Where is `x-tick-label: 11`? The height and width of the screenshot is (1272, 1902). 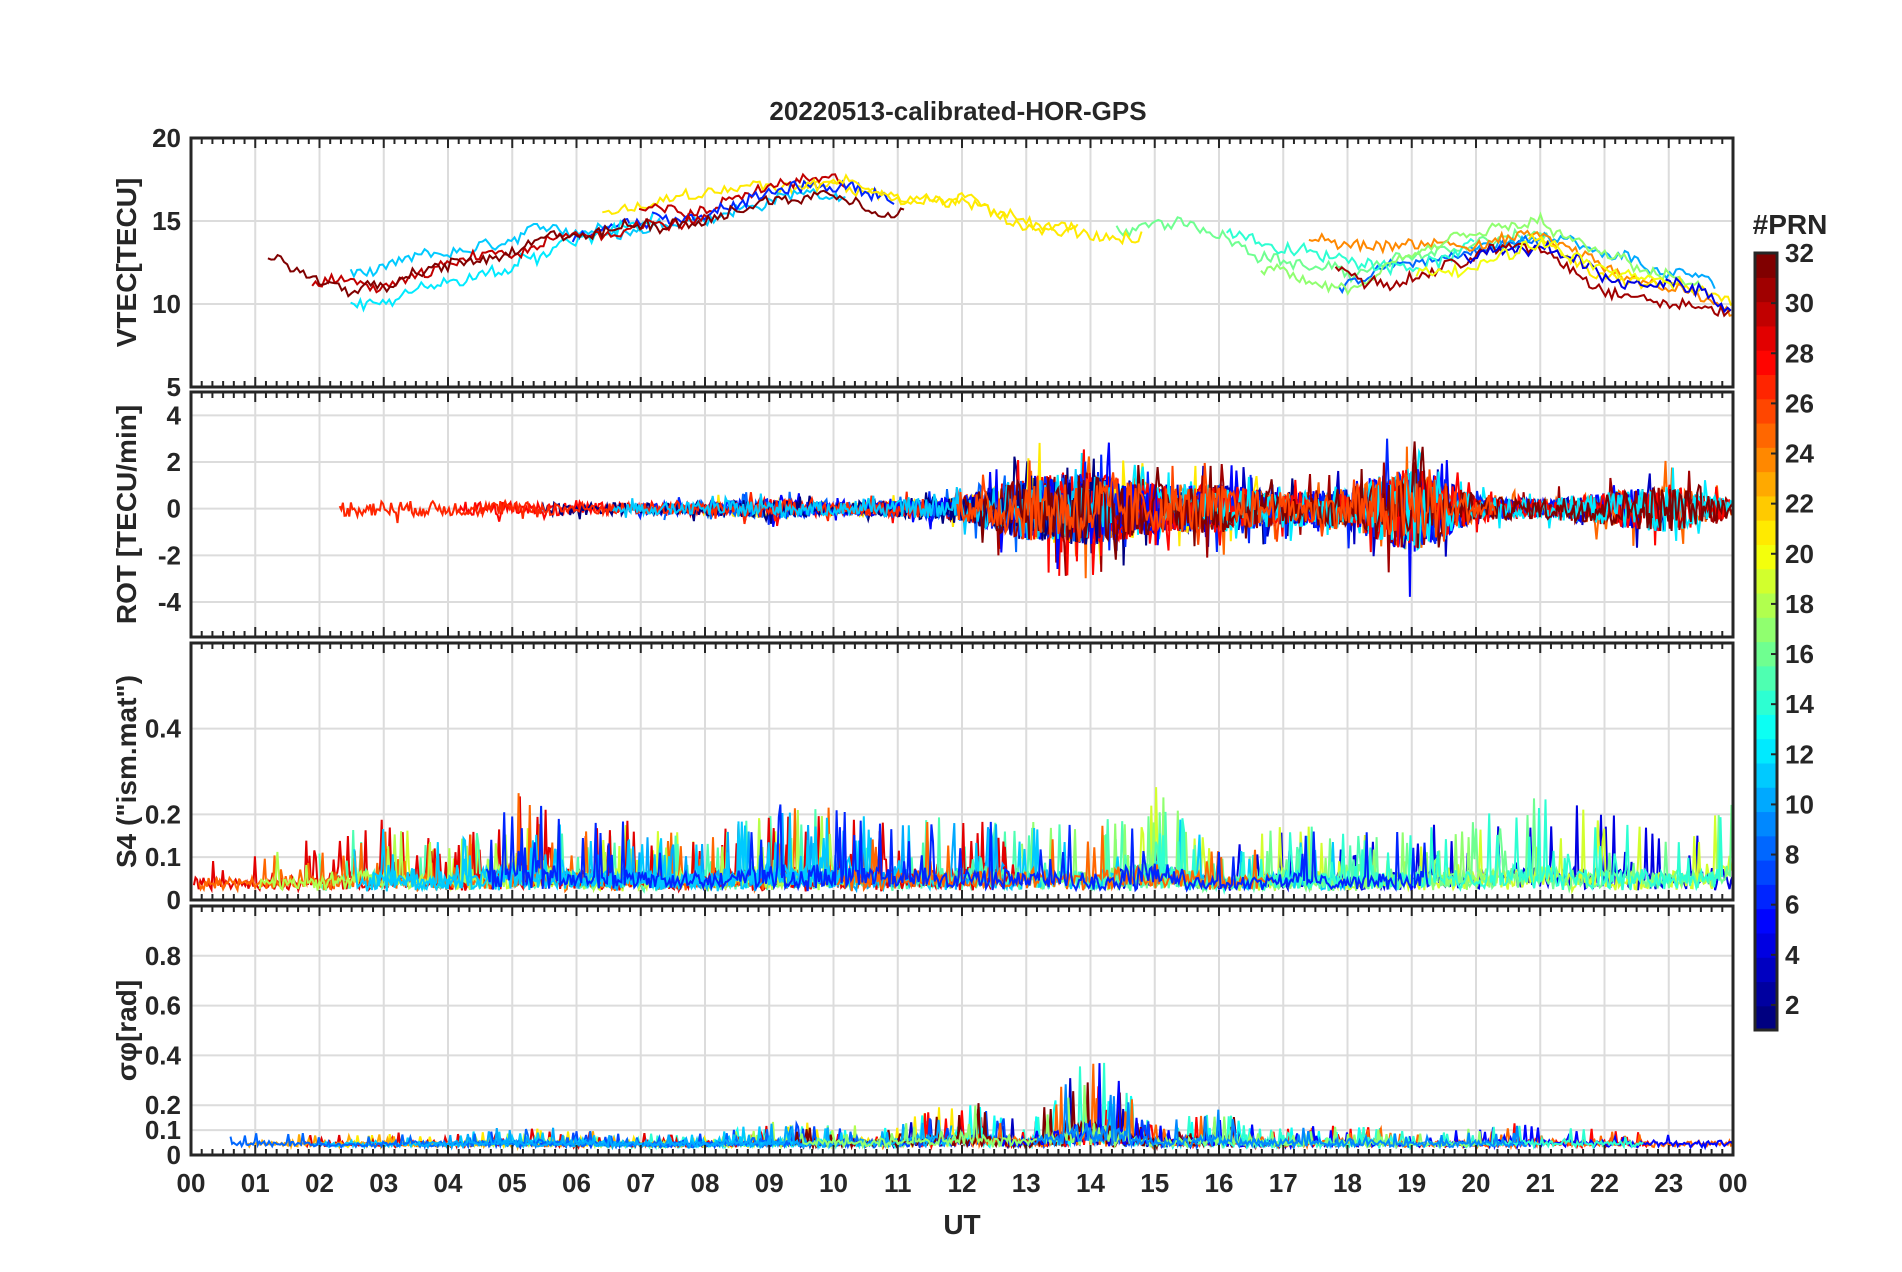
x-tick-label: 11 is located at coordinates (898, 1183).